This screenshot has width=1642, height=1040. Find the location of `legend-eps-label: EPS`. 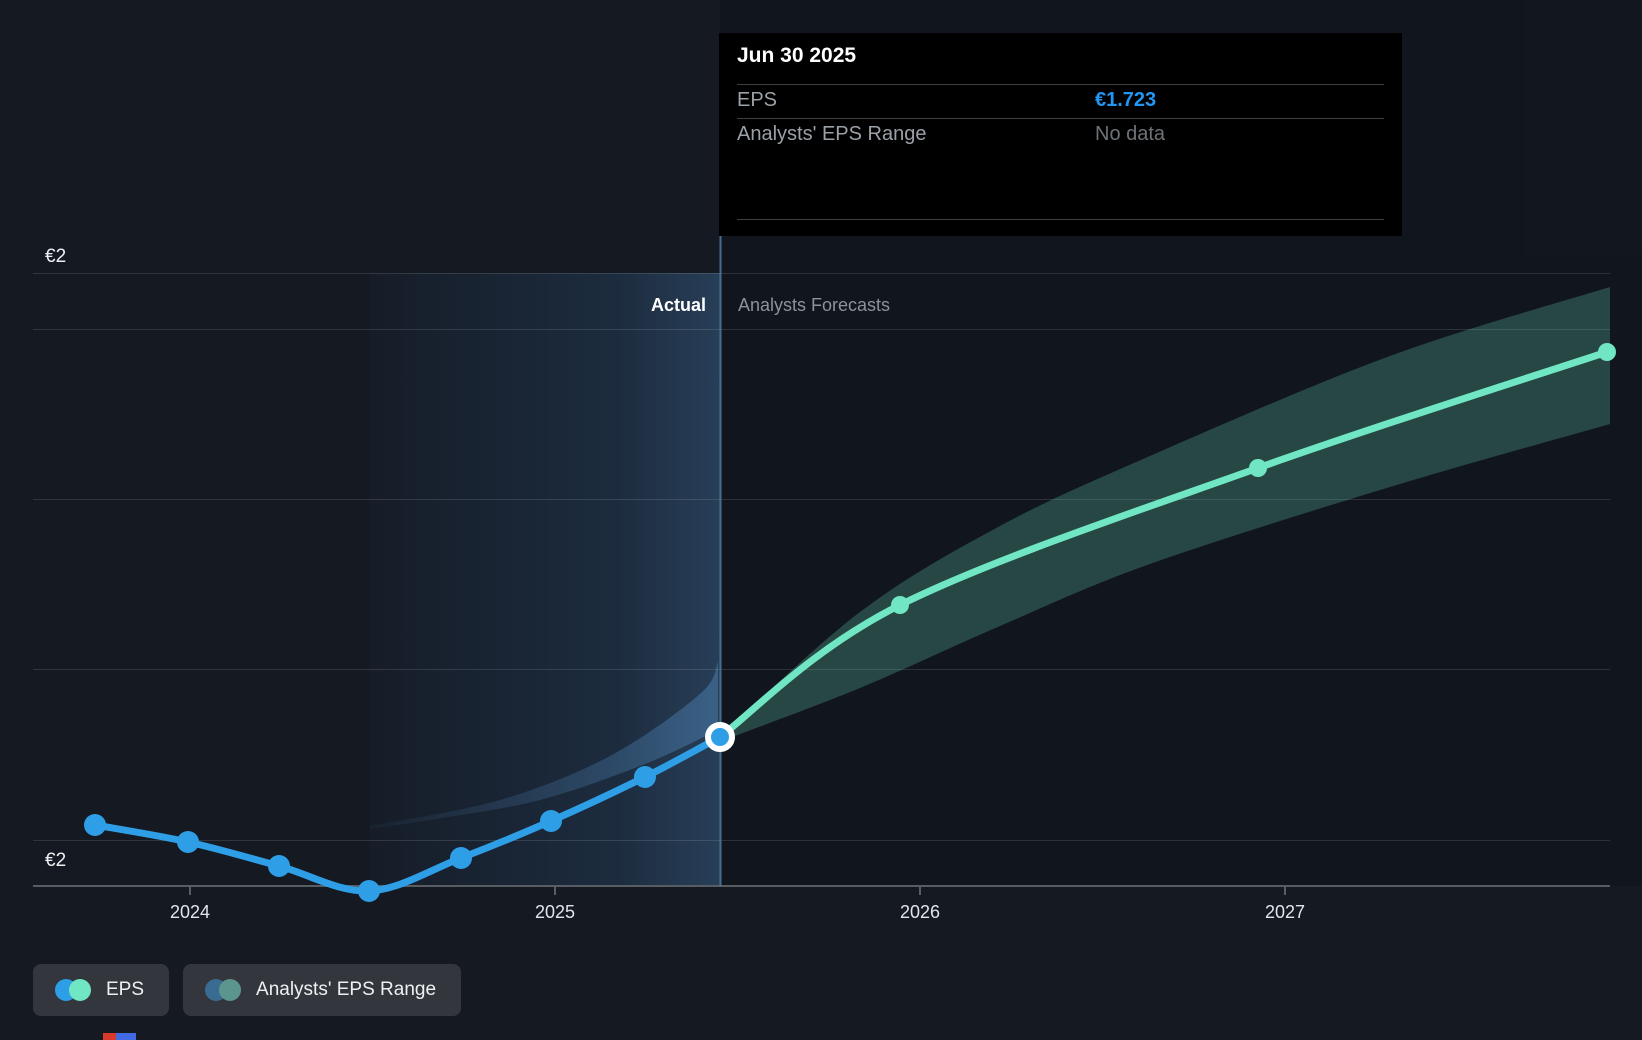

legend-eps-label: EPS is located at coordinates (125, 989).